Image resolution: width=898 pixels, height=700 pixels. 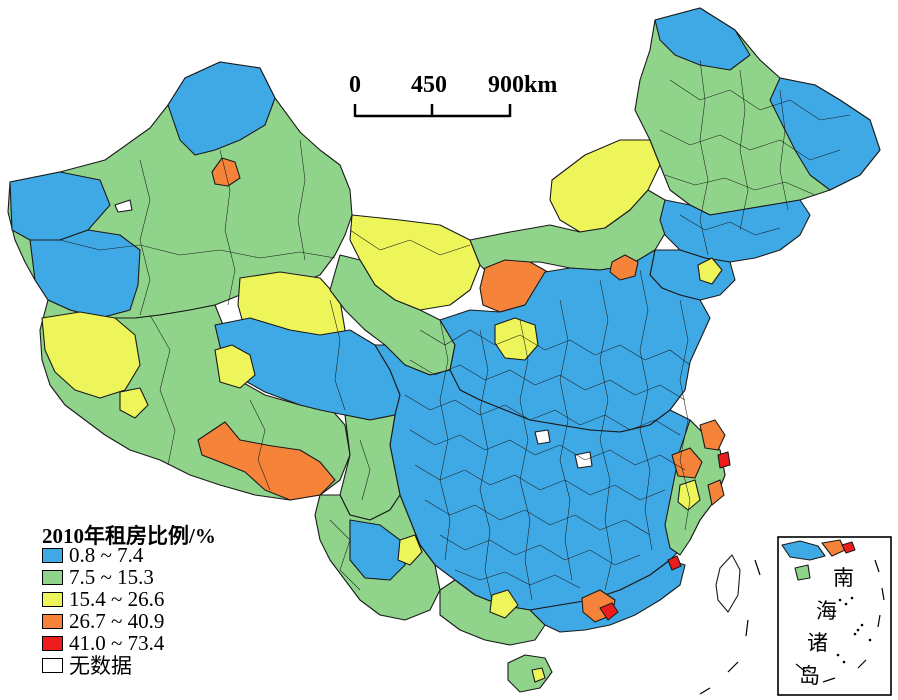 I want to click on region-ningbo, so click(x=724, y=460).